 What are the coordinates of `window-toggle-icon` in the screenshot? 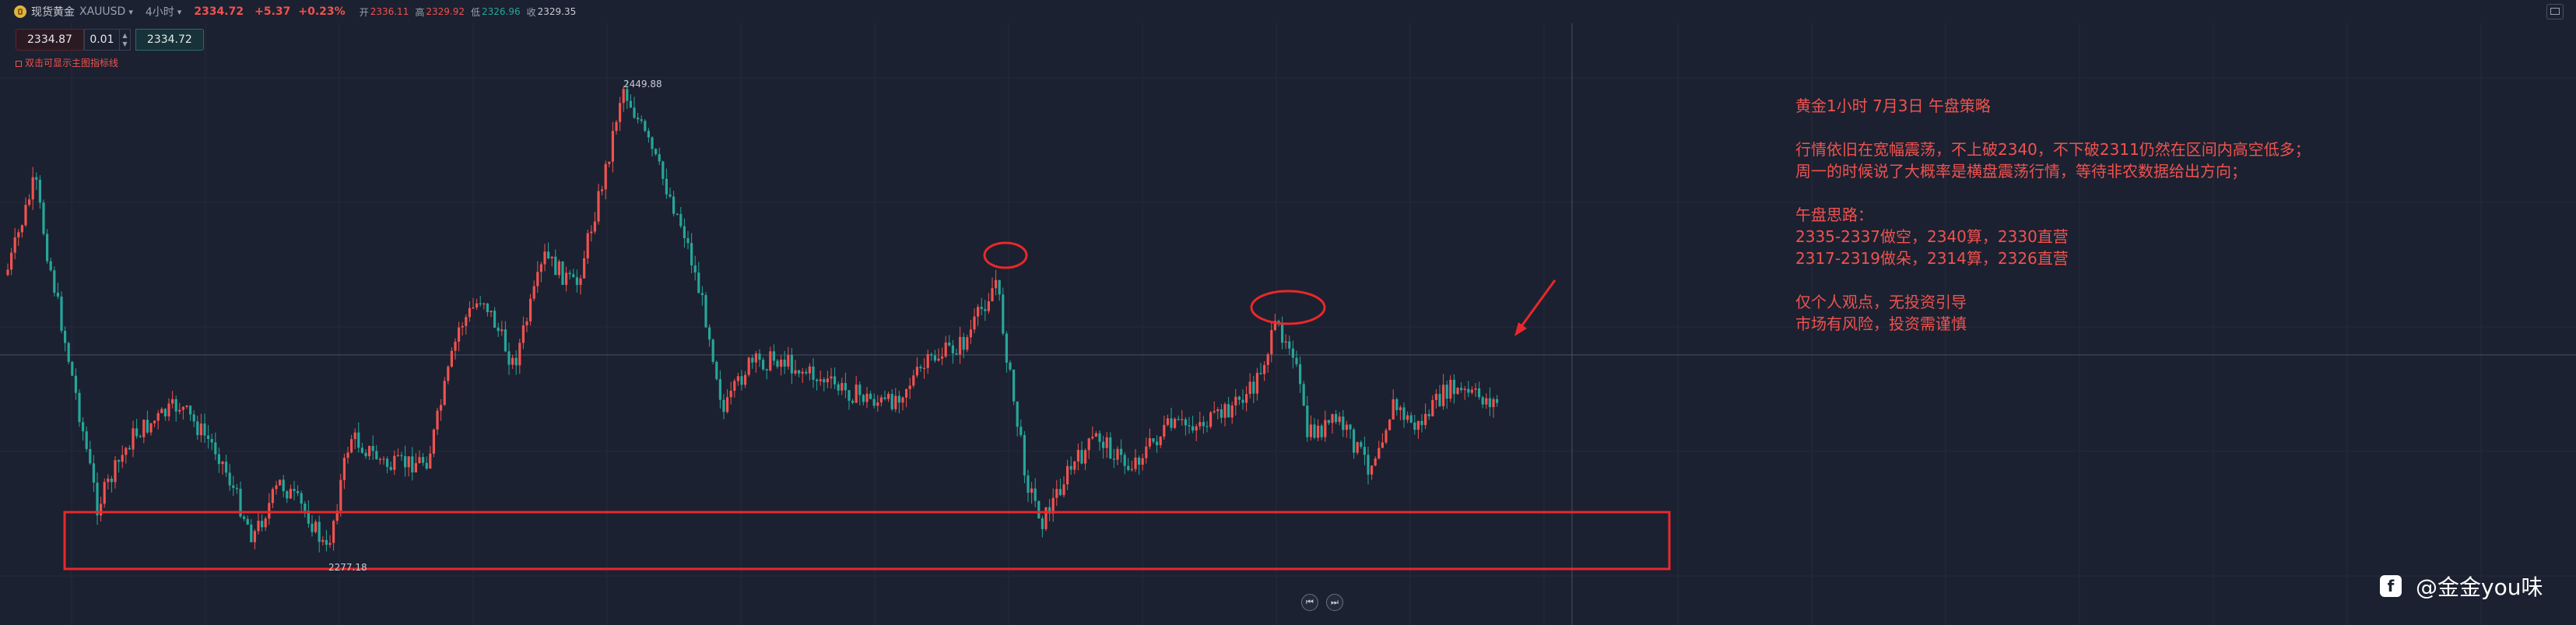 It's located at (2555, 11).